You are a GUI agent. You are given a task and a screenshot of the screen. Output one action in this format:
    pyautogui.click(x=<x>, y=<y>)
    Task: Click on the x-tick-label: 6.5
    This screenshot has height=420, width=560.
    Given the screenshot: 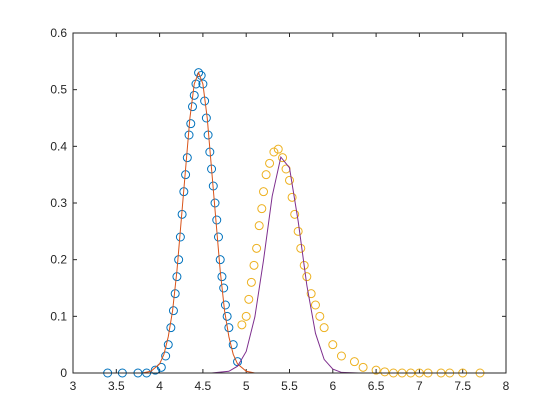 What is the action you would take?
    pyautogui.click(x=376, y=386)
    